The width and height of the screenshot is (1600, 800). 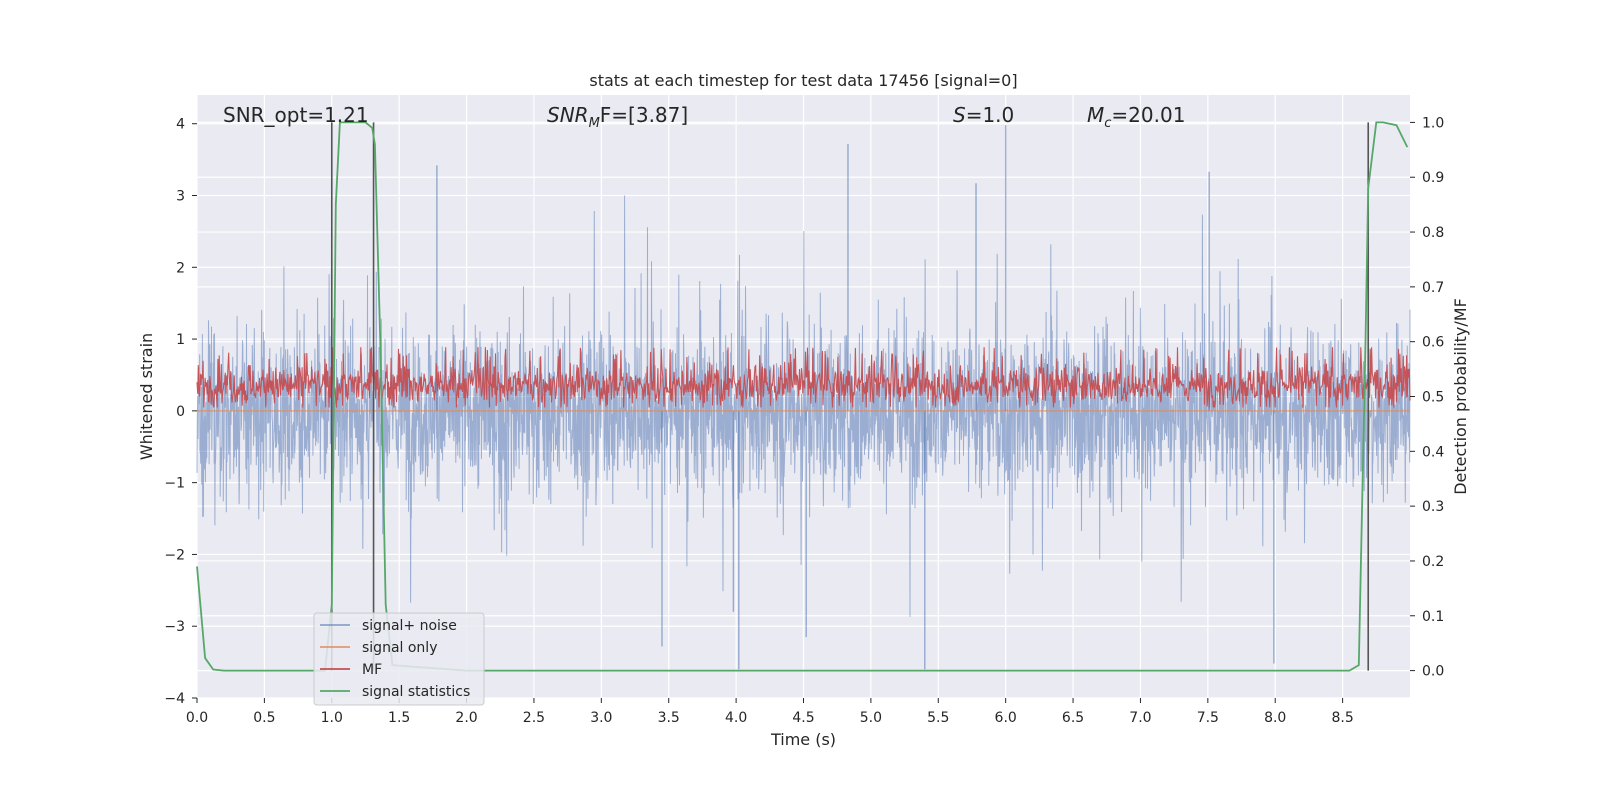 What do you see at coordinates (180, 268) in the screenshot?
I see `y-tick-label: 2` at bounding box center [180, 268].